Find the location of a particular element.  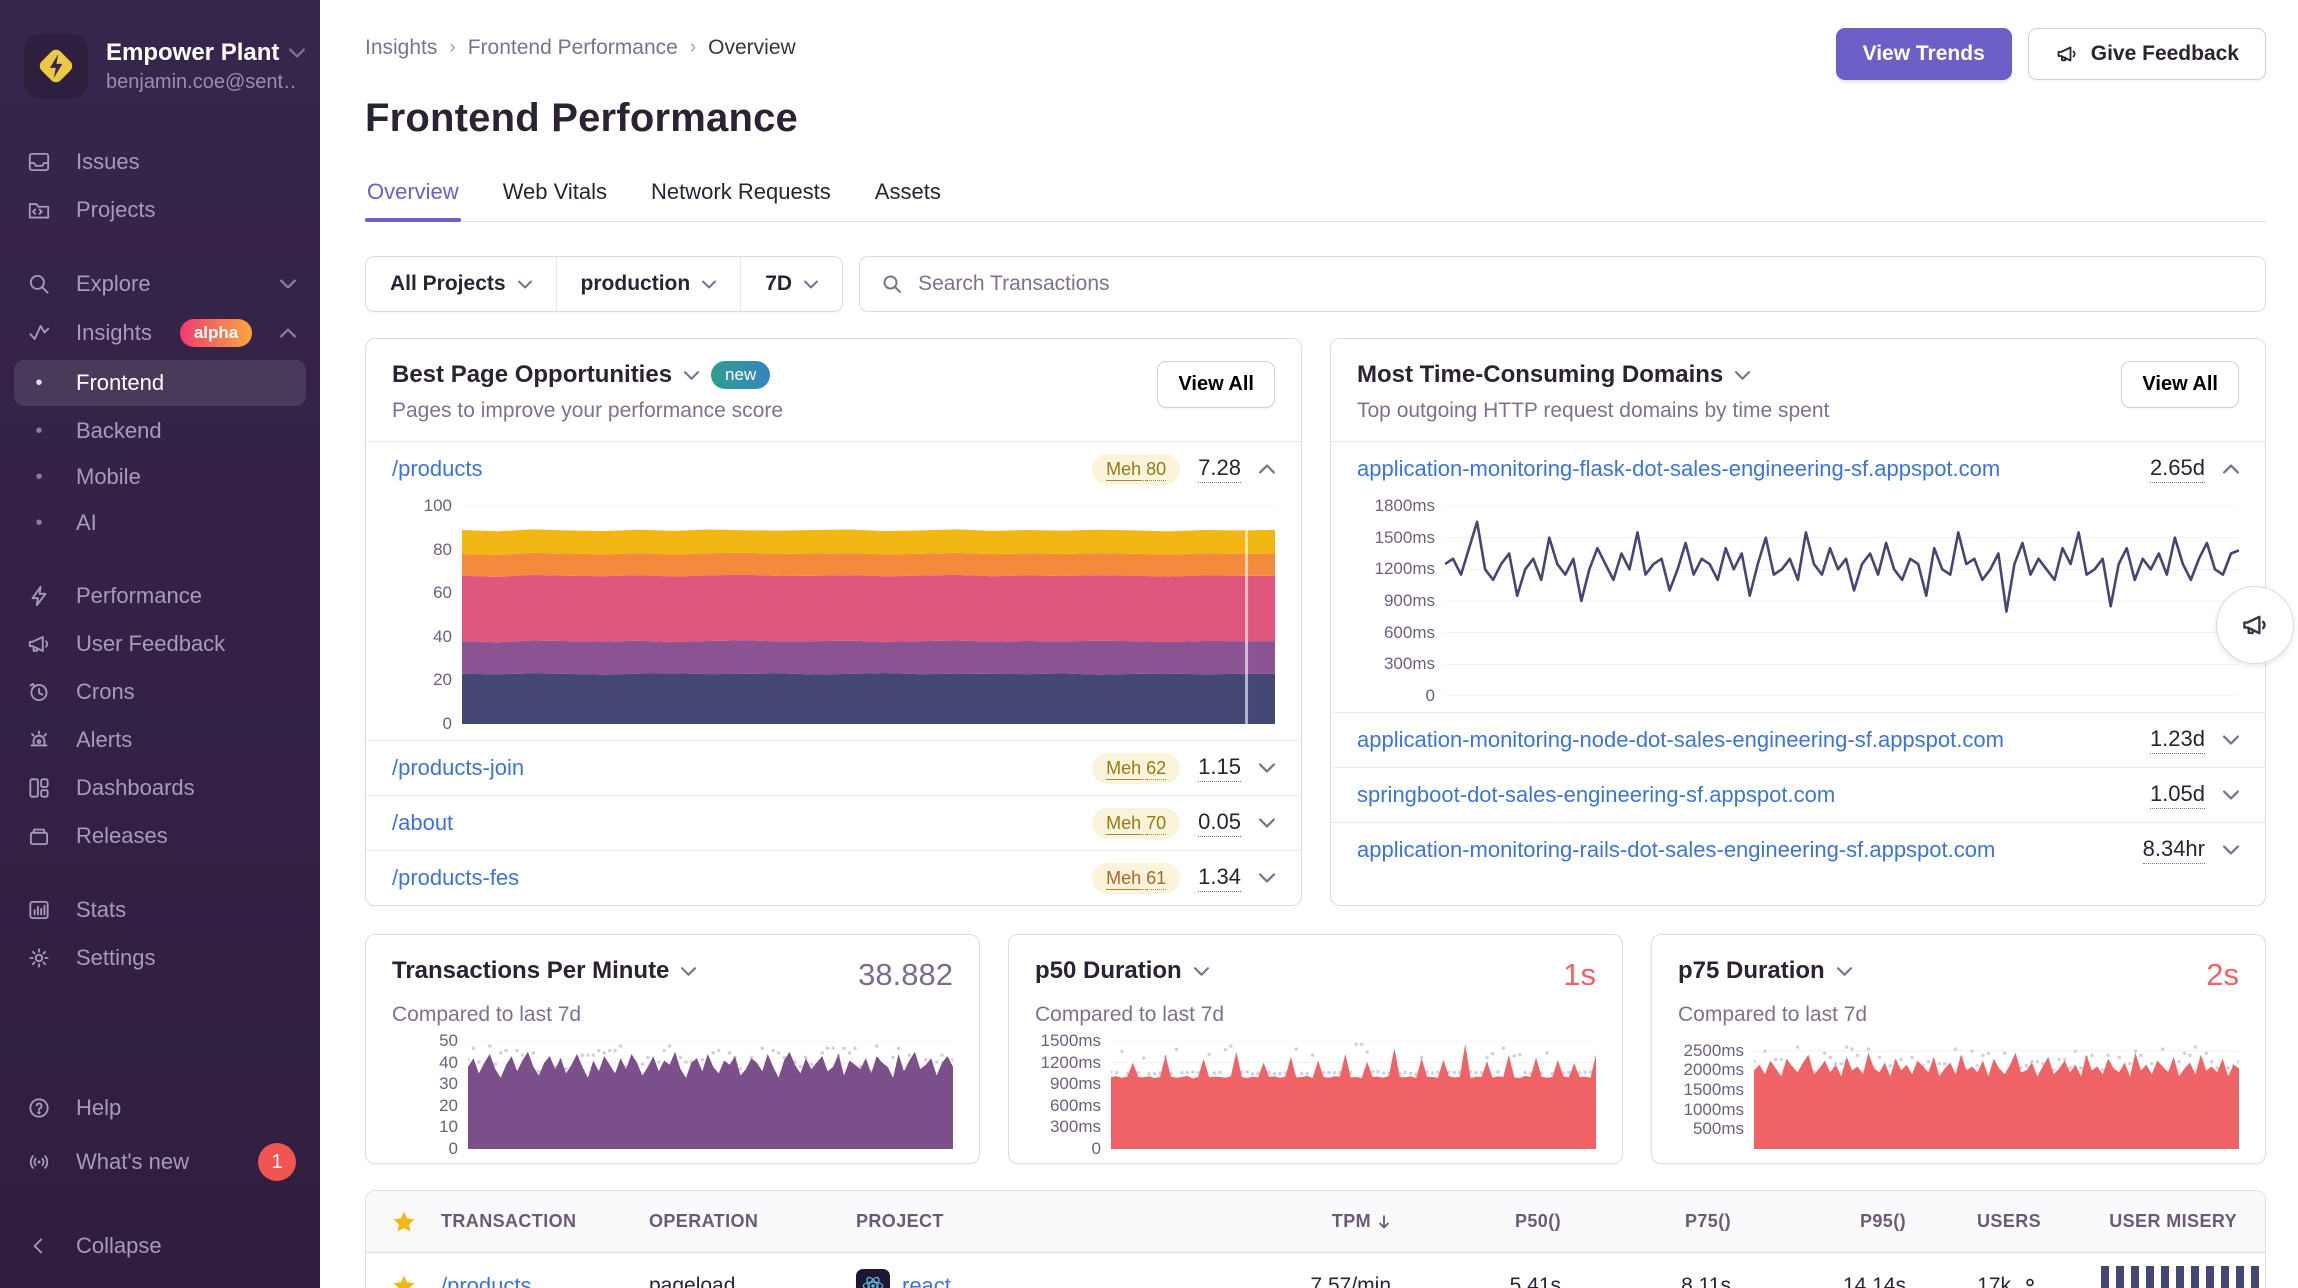

sidebar-item-help: Help is located at coordinates (160, 1108).